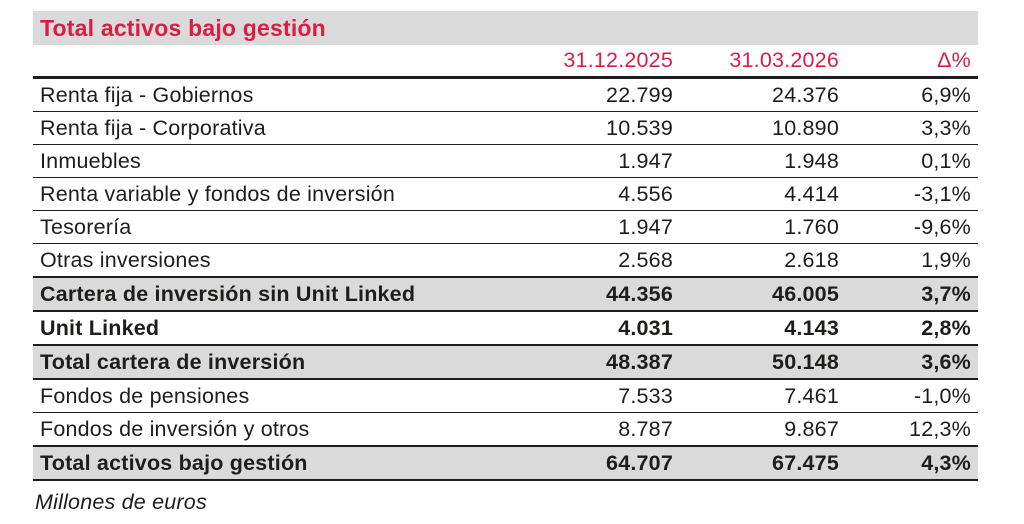 The height and width of the screenshot is (524, 1024). I want to click on delta-cell: 2,8%, so click(908, 328).